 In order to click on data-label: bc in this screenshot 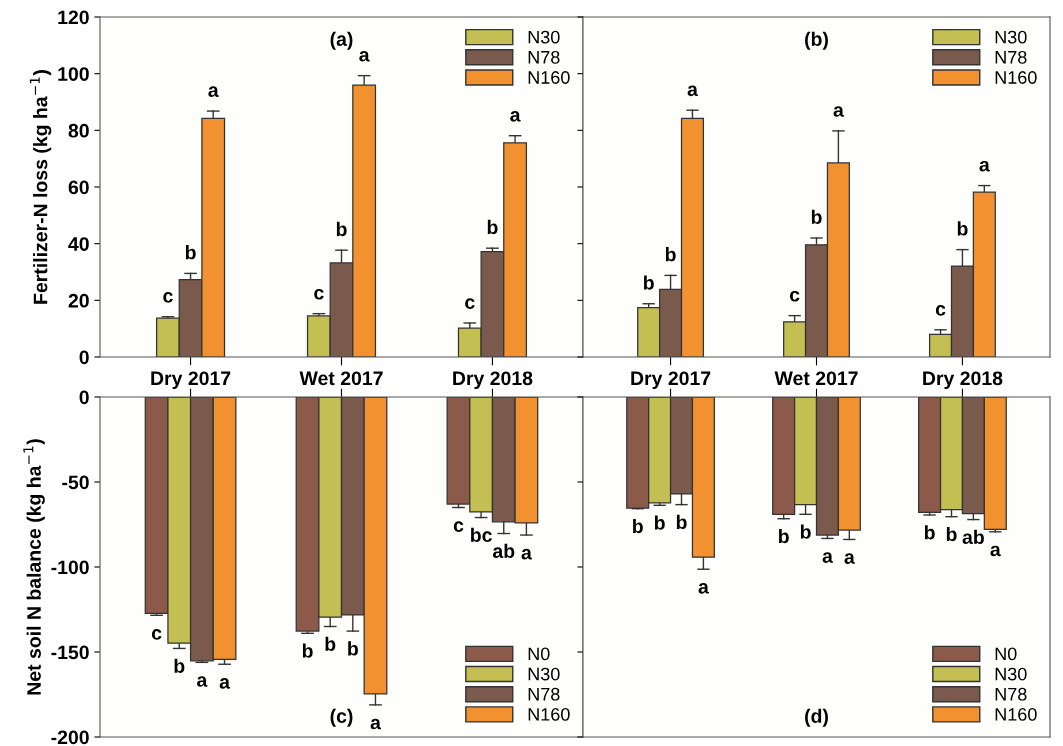, I will do `click(481, 535)`.